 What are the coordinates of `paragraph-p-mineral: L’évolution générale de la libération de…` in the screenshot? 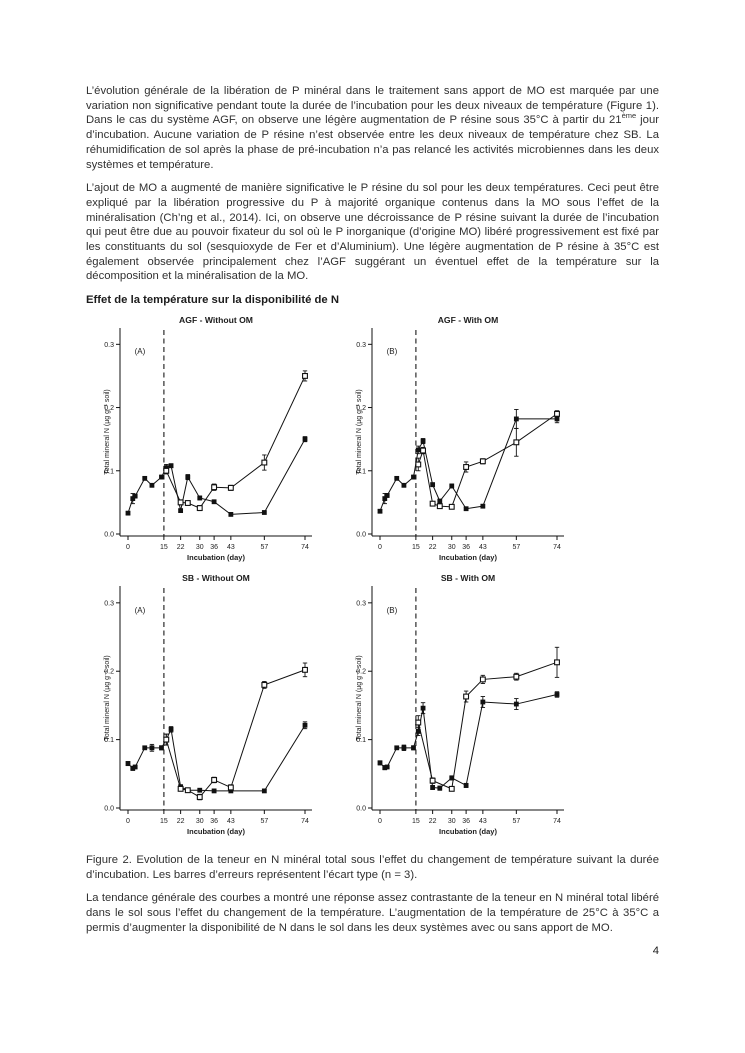 It's located at (372, 128).